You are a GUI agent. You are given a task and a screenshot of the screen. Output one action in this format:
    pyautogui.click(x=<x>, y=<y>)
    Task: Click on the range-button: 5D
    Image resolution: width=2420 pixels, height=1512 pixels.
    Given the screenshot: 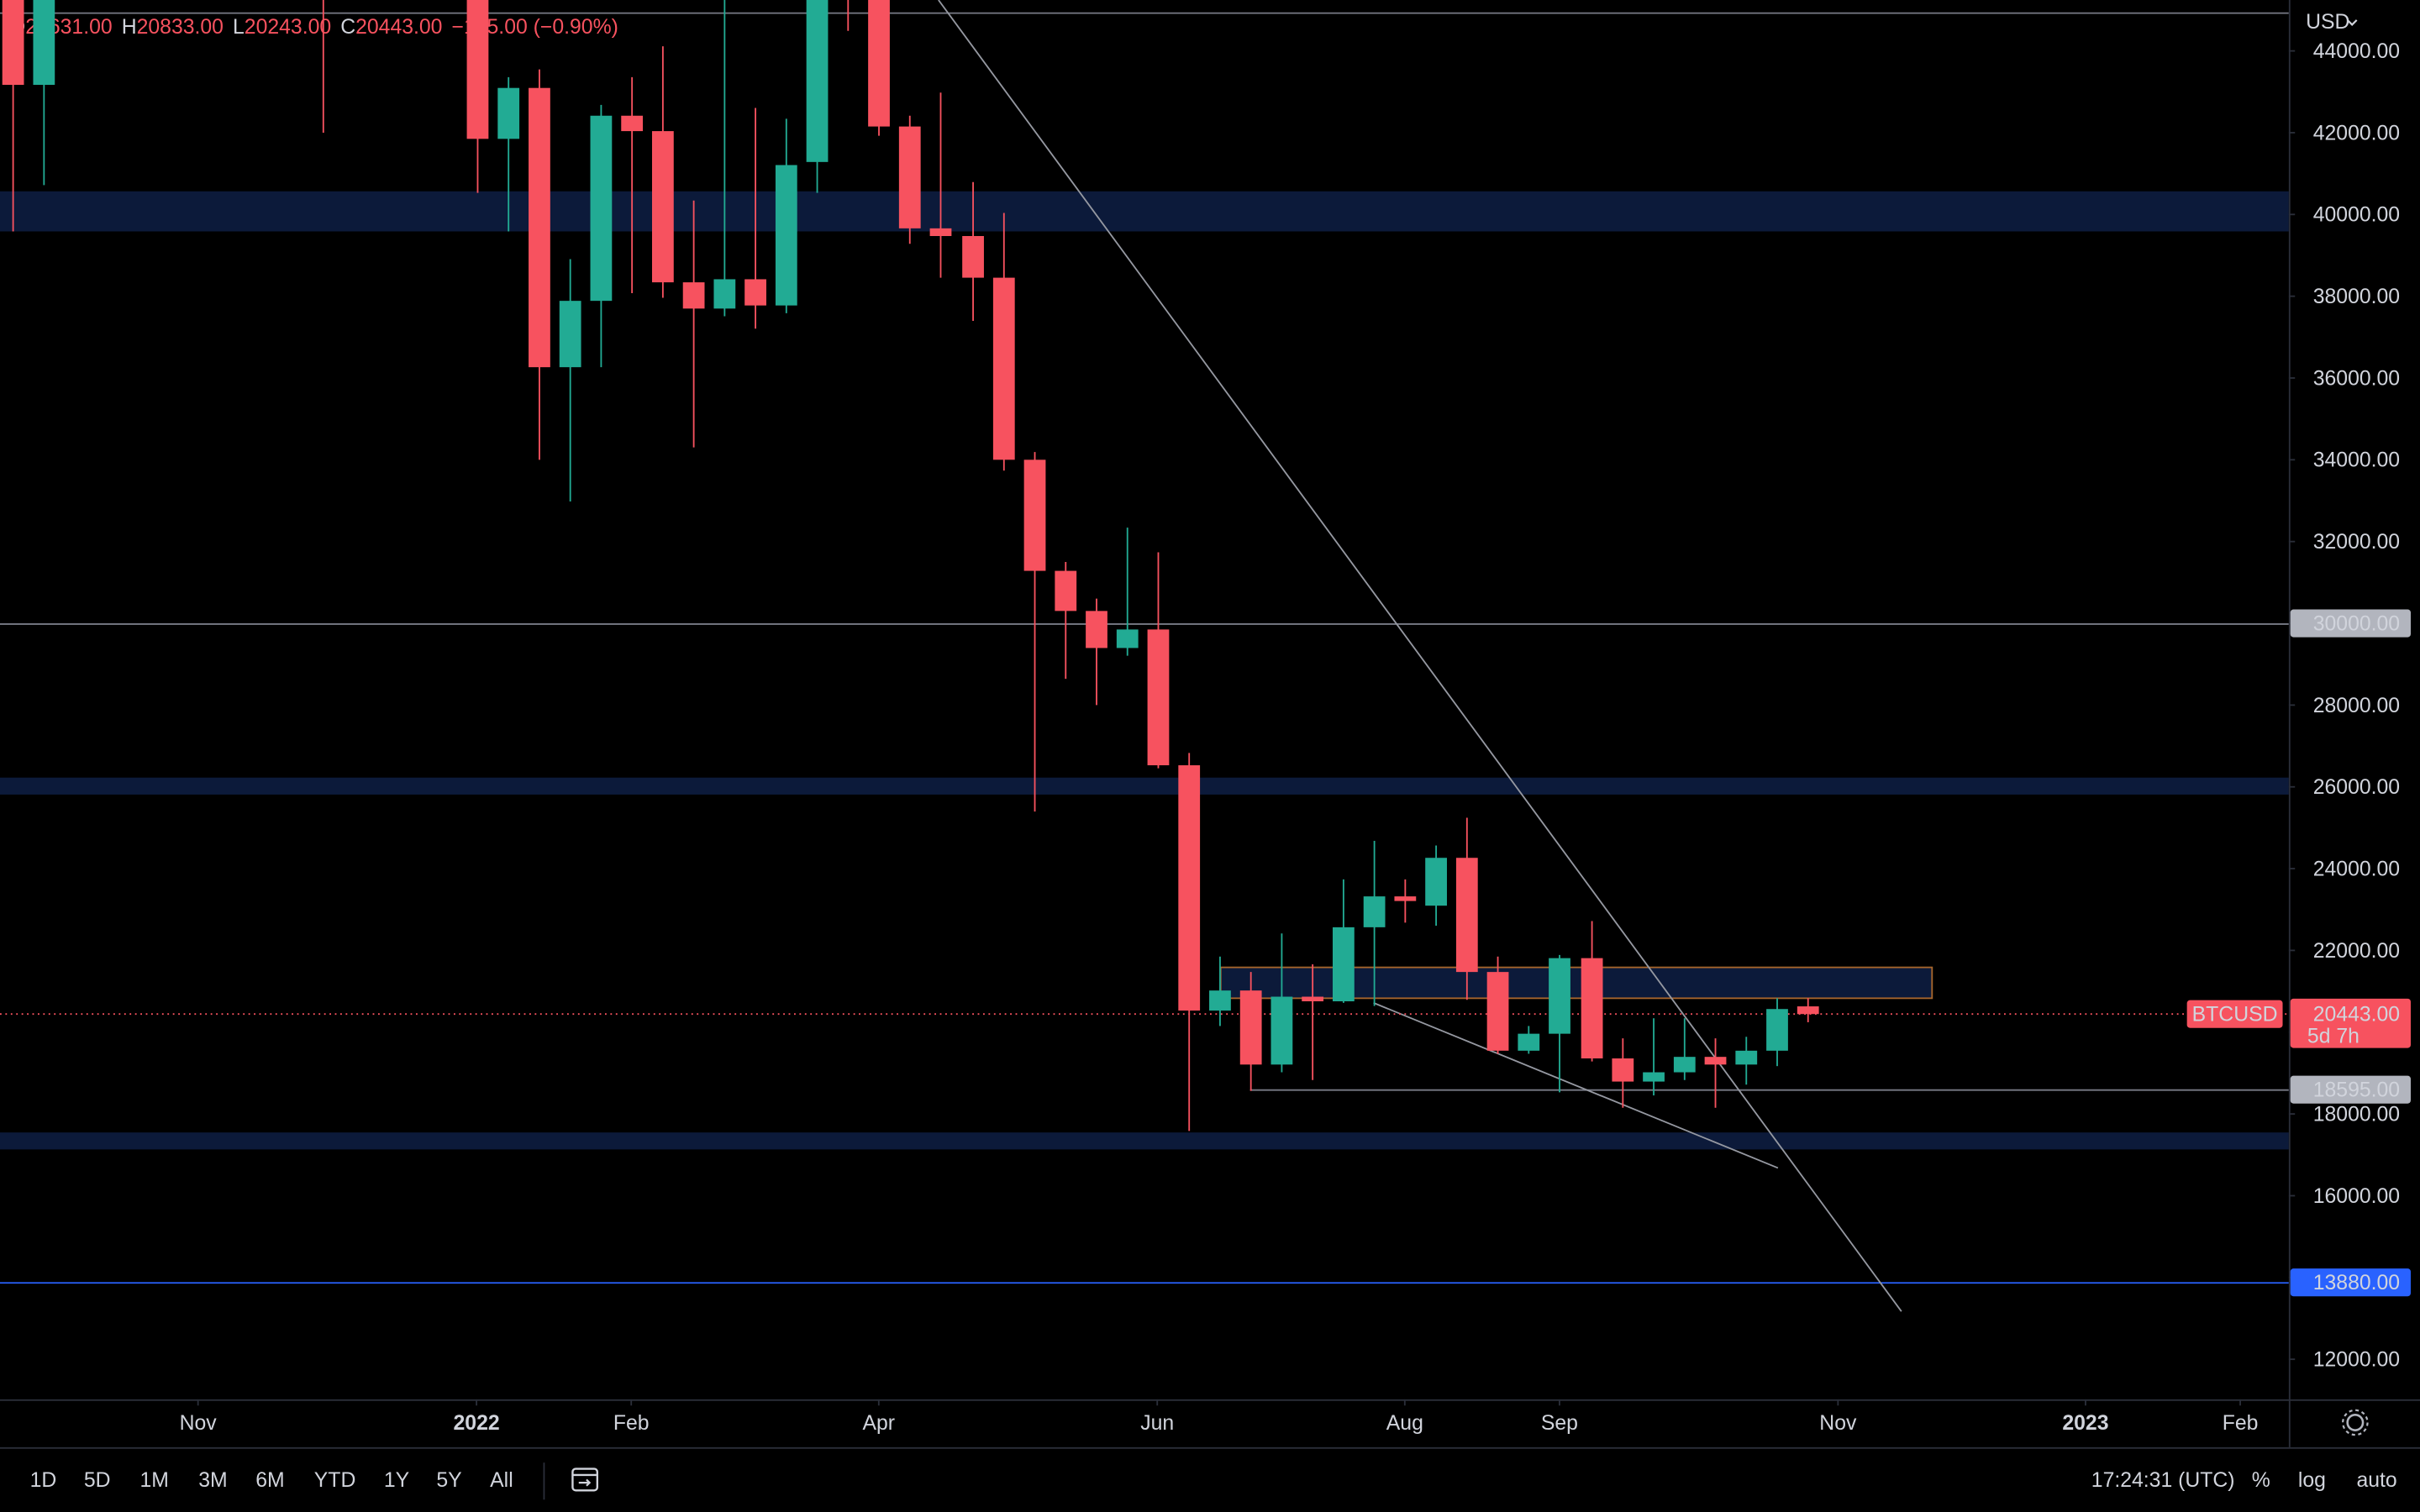 What is the action you would take?
    pyautogui.click(x=97, y=1480)
    